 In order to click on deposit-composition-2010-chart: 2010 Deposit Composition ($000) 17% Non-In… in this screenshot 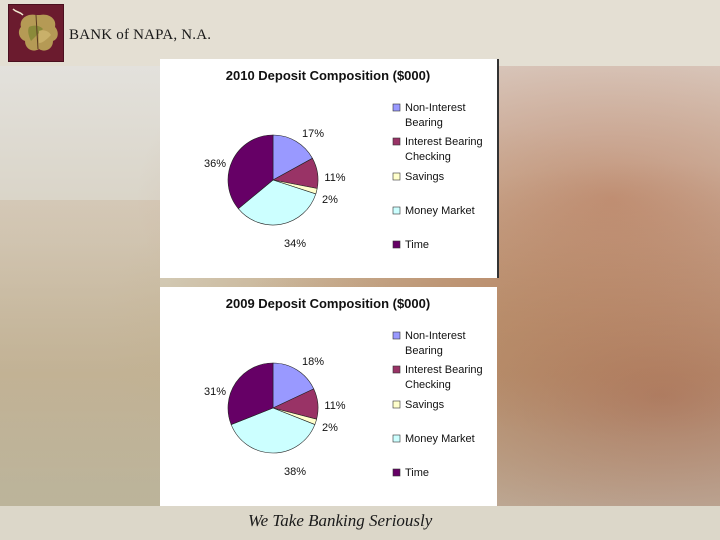, I will do `click(343, 159)`.